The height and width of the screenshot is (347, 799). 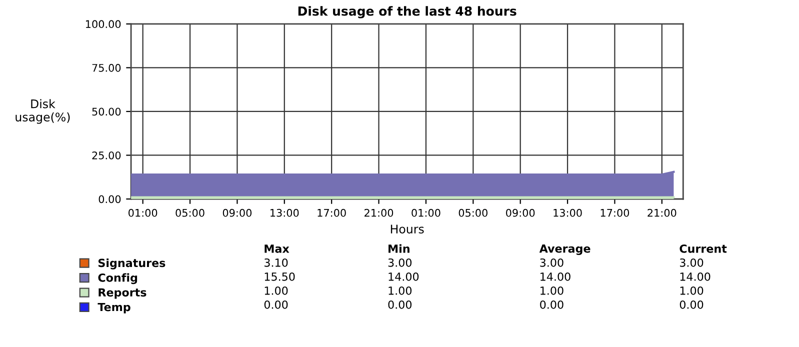 I want to click on y-tick-label: 50.00, so click(x=106, y=112).